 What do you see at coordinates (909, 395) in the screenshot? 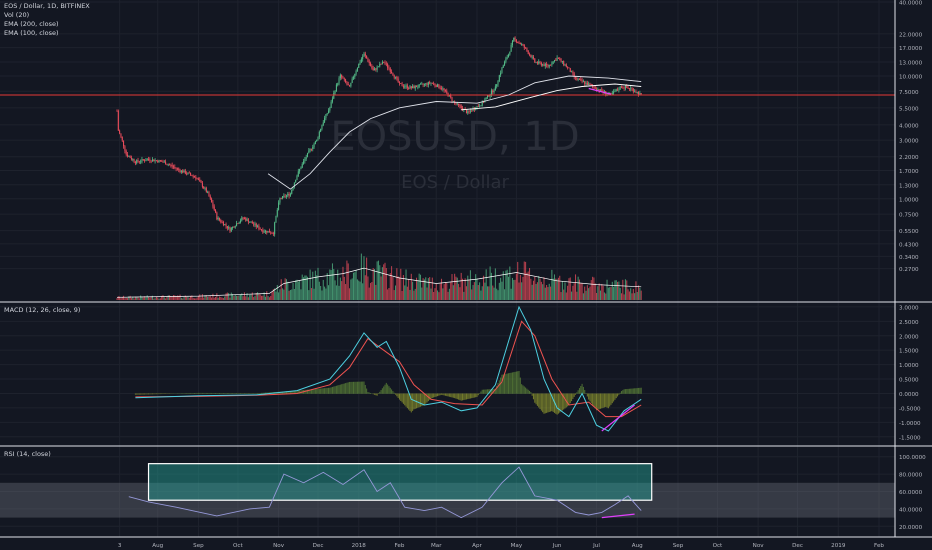
I see `price-axis-label: 0.0000` at bounding box center [909, 395].